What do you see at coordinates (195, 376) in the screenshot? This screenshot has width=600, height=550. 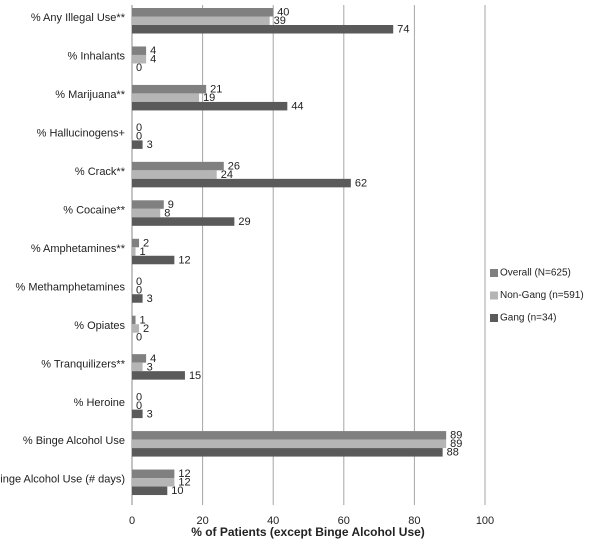 I see `value-label: 15` at bounding box center [195, 376].